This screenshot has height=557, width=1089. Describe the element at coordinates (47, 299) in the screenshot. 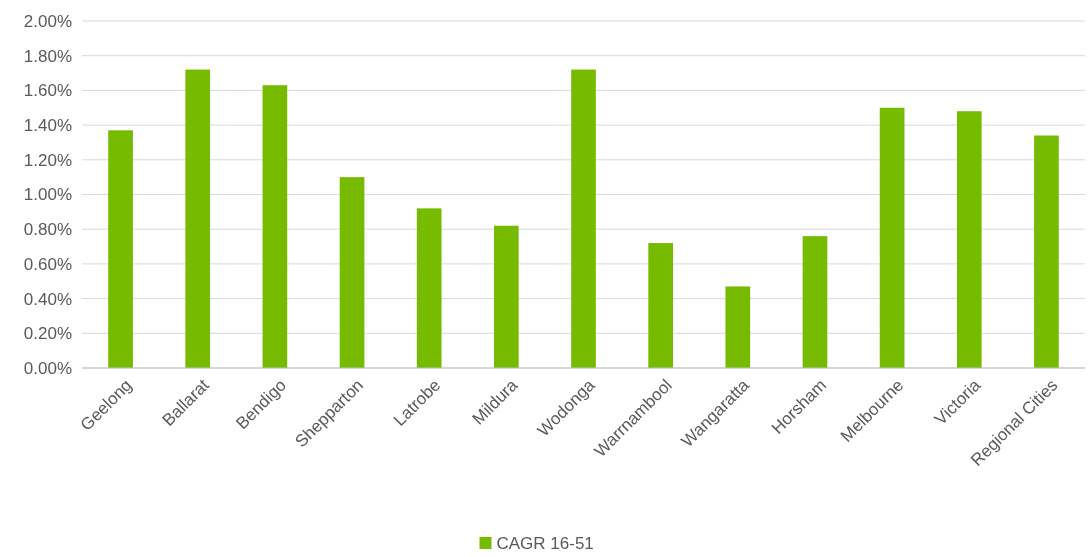

I see `y-tick-label: 0.40%` at that location.